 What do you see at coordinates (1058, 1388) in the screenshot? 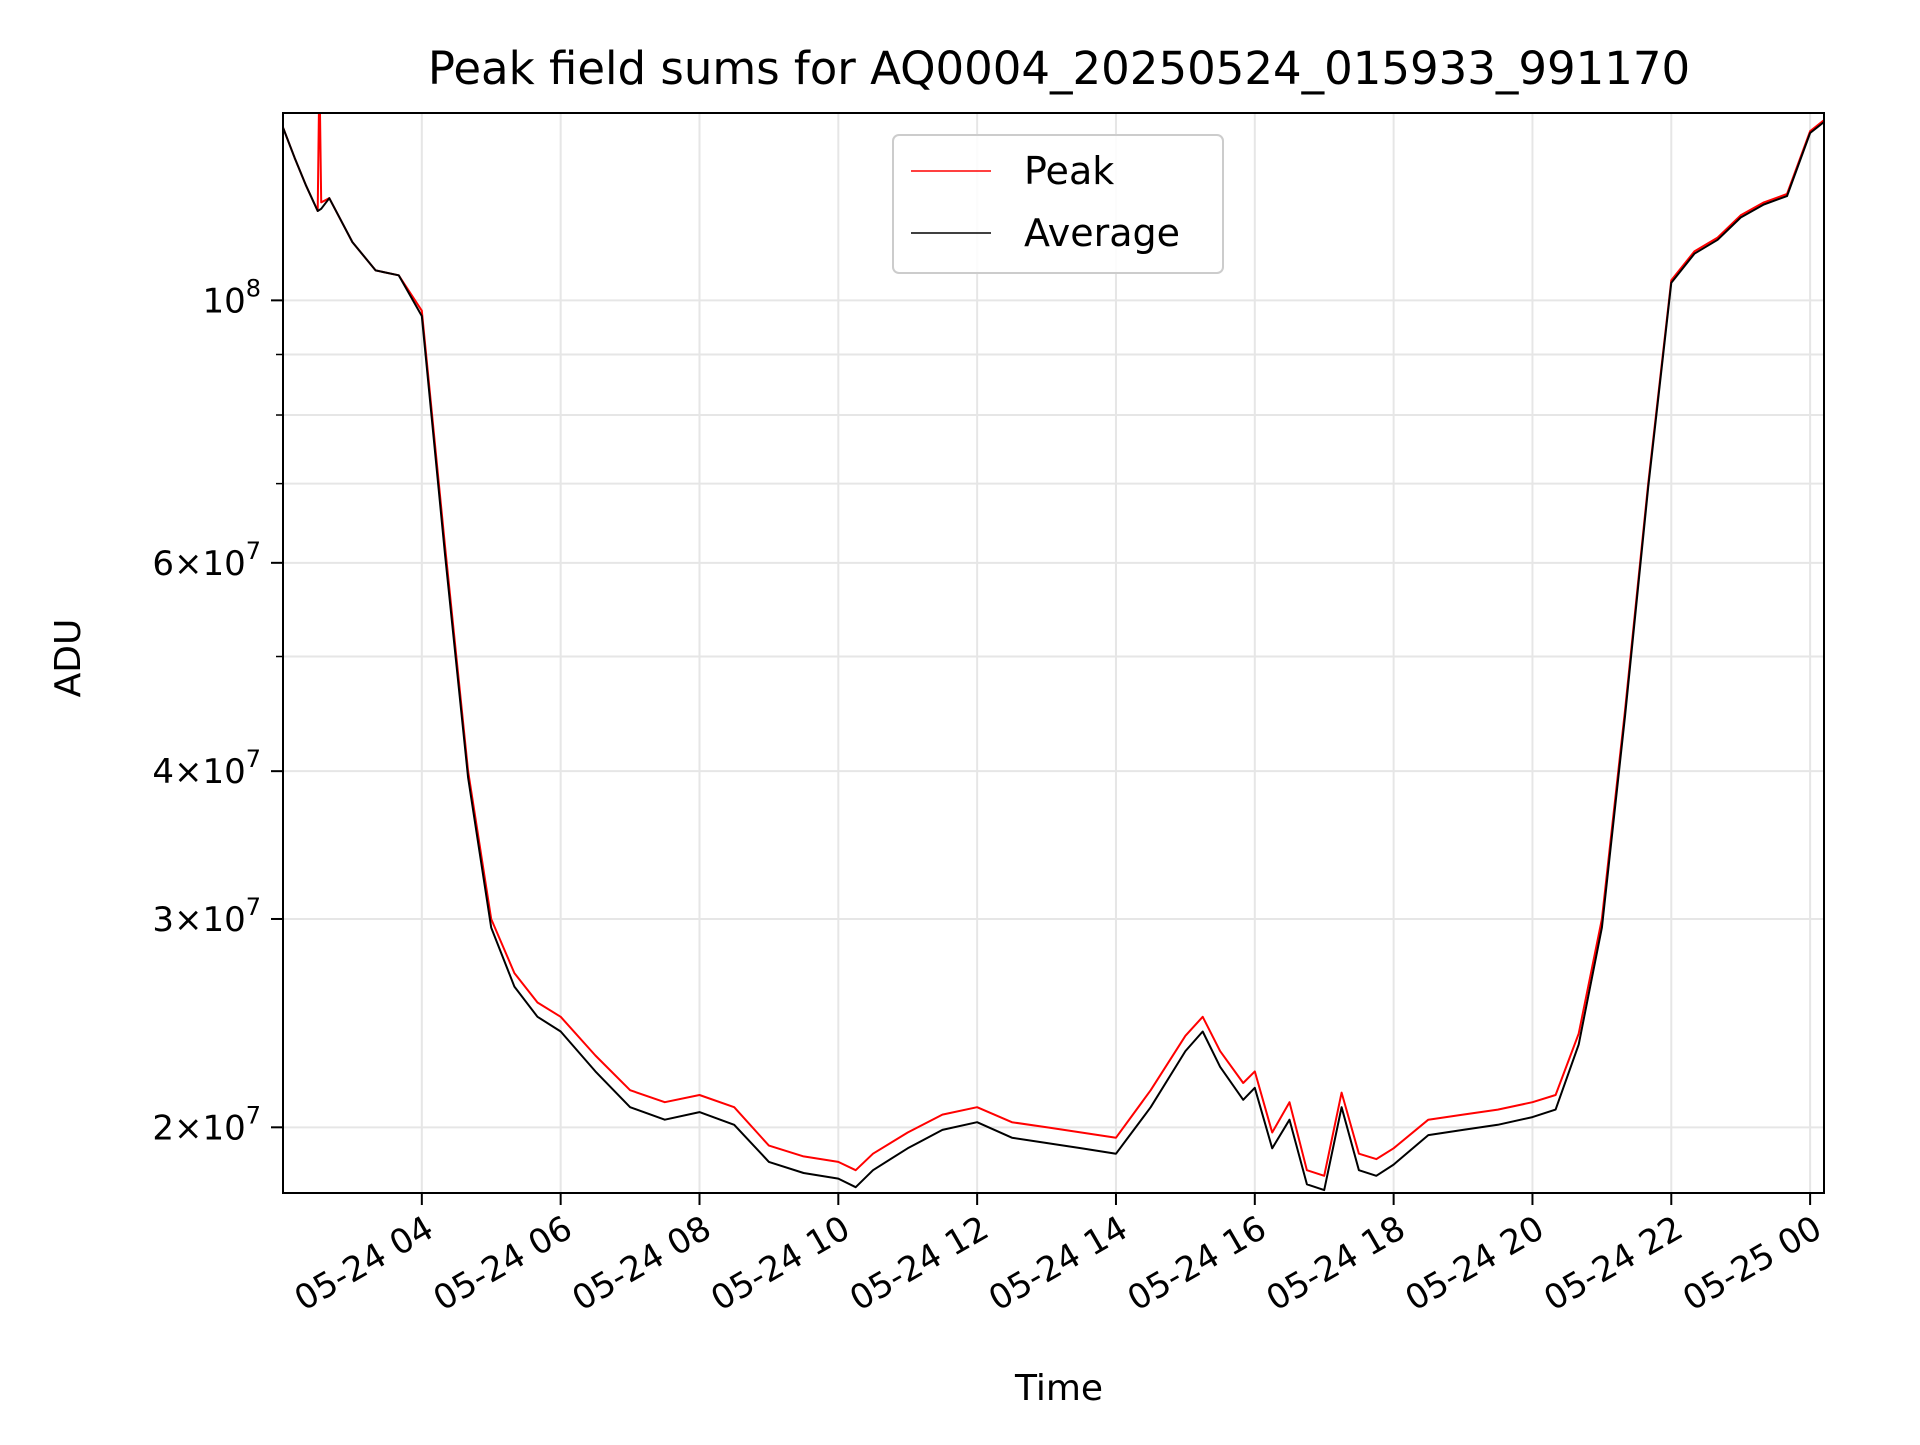
I see `x-axis-label: Time` at bounding box center [1058, 1388].